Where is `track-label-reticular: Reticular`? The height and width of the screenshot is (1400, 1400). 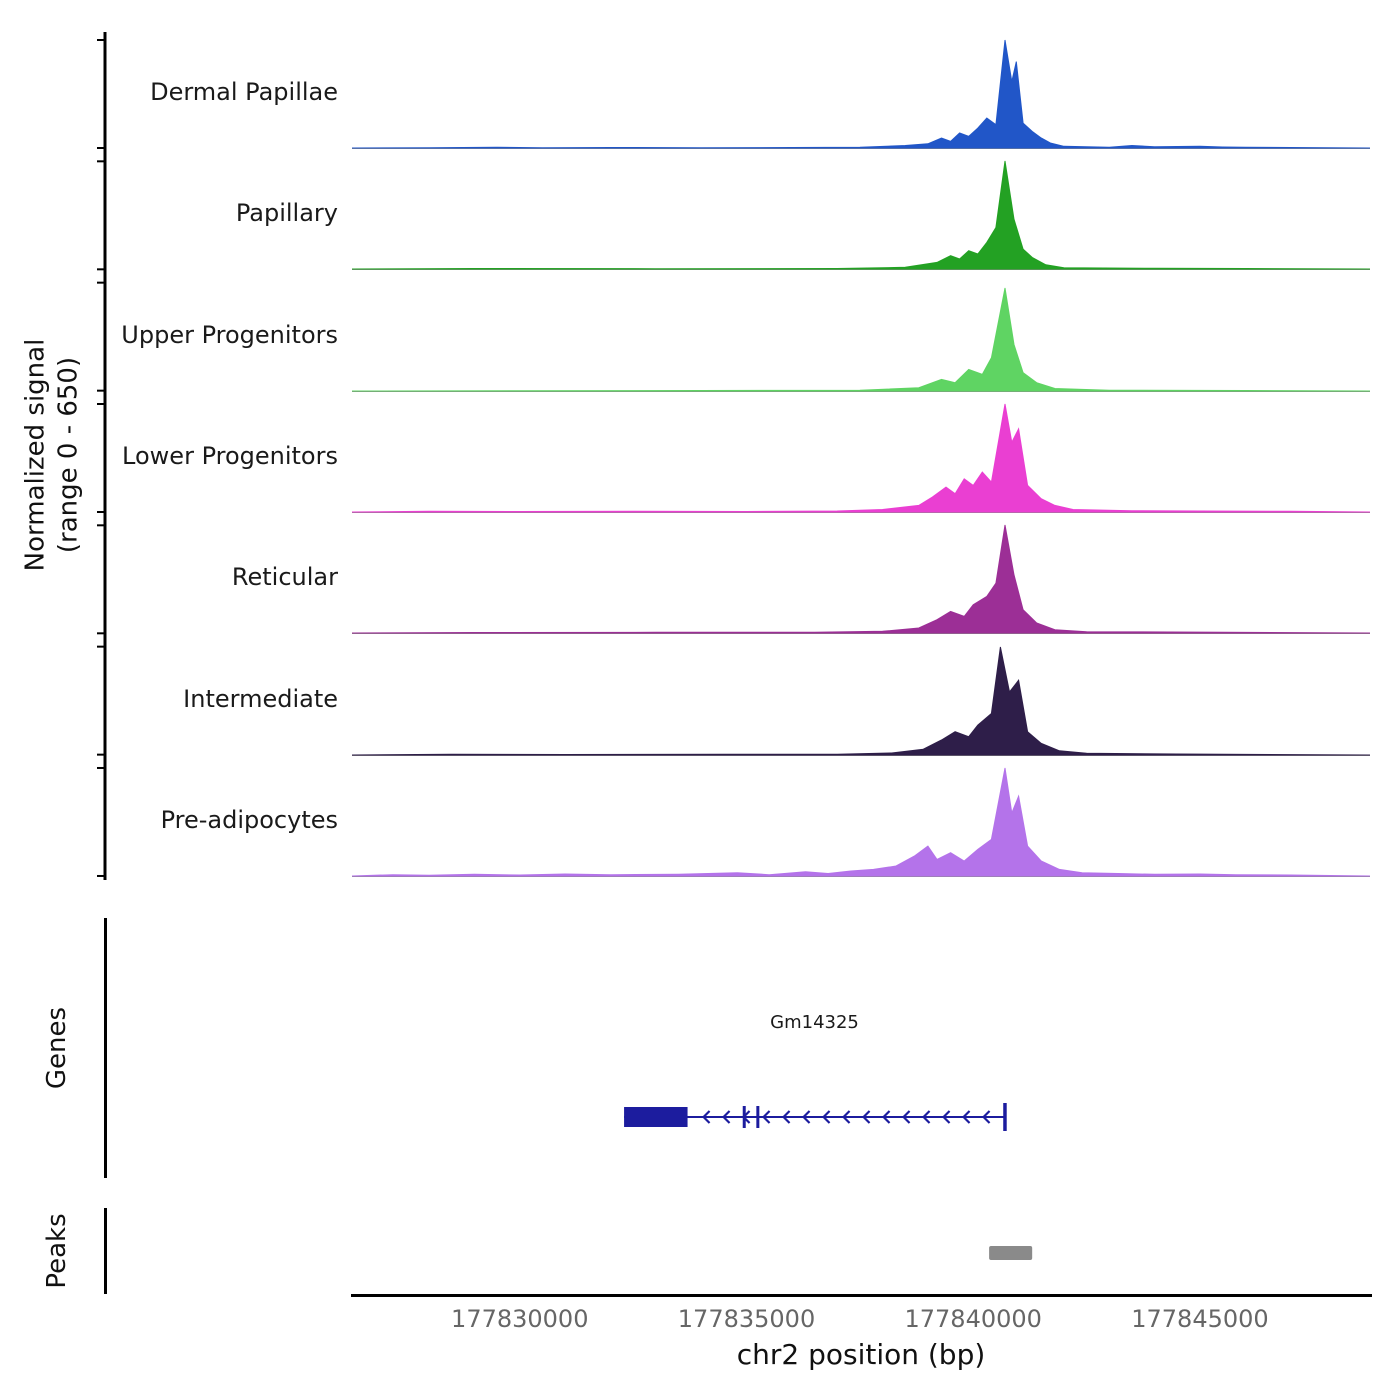 track-label-reticular: Reticular is located at coordinates (284, 577).